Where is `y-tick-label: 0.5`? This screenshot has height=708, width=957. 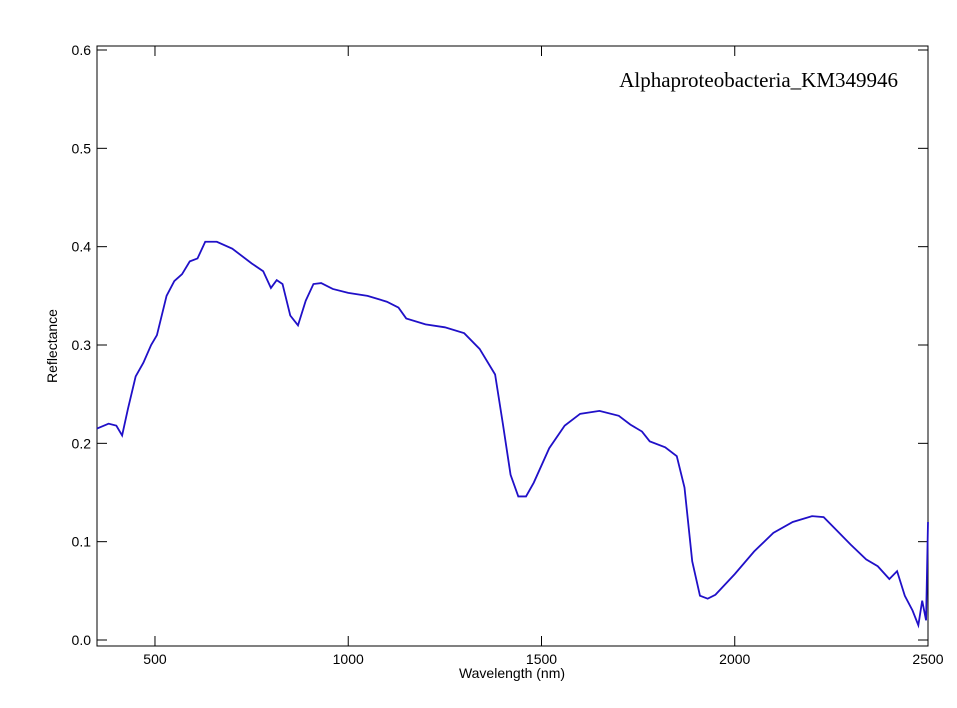
y-tick-label: 0.5 is located at coordinates (82, 148).